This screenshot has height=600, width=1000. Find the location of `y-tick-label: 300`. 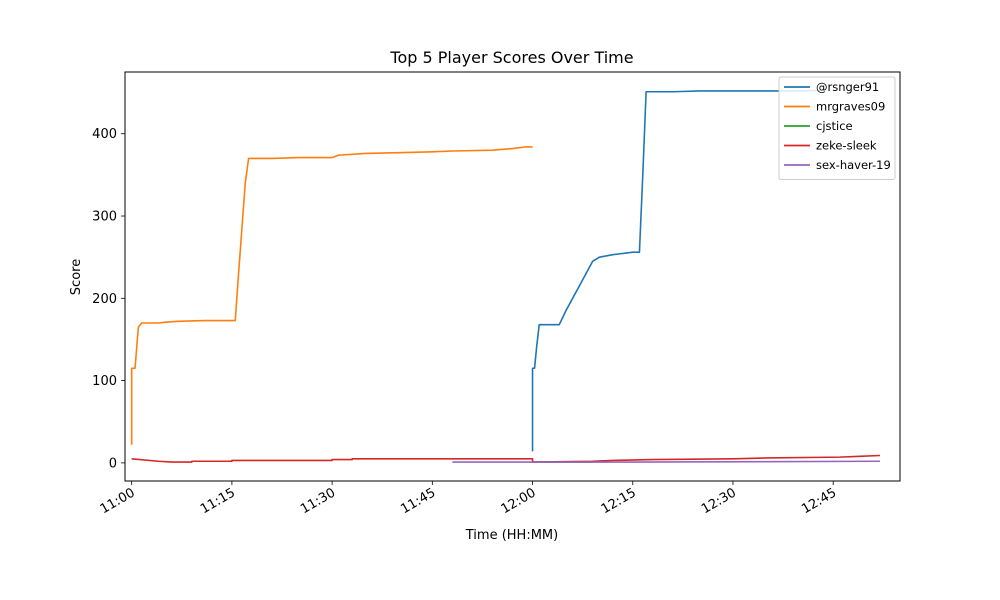

y-tick-label: 300 is located at coordinates (104, 217).